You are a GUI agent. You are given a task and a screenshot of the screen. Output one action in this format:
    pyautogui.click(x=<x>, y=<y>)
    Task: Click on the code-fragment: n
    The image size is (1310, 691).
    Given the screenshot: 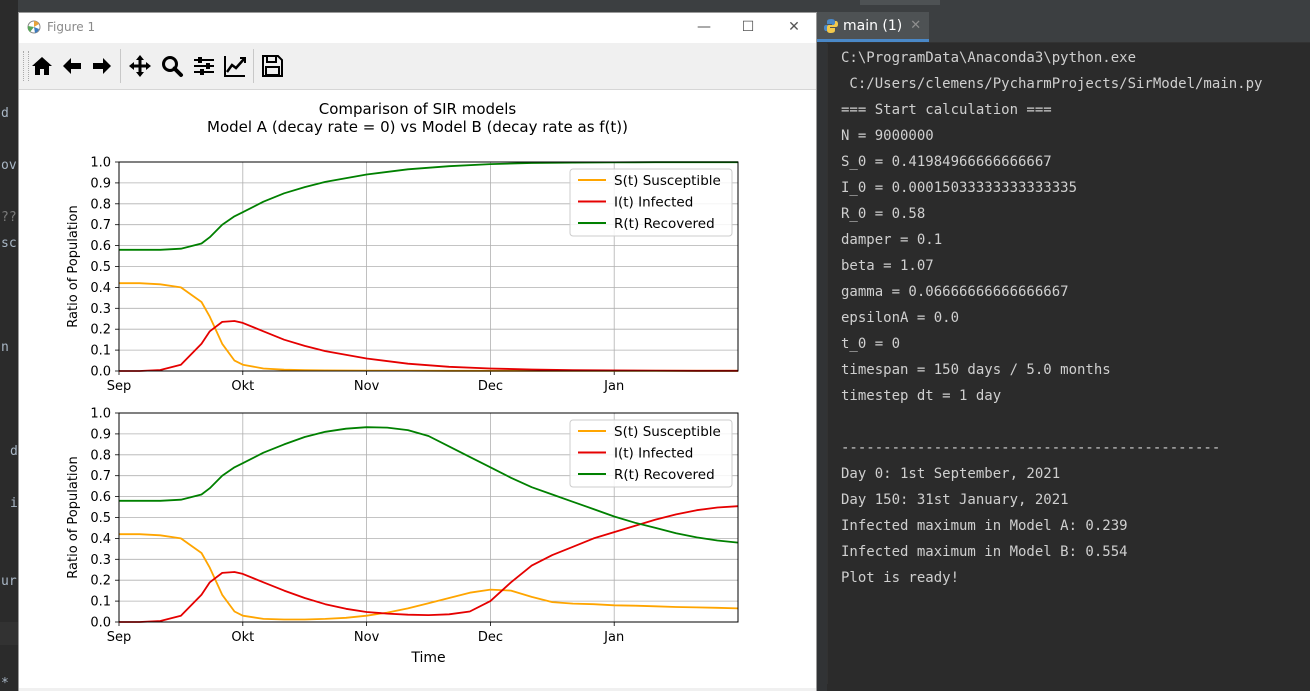 What is the action you would take?
    pyautogui.click(x=5, y=347)
    